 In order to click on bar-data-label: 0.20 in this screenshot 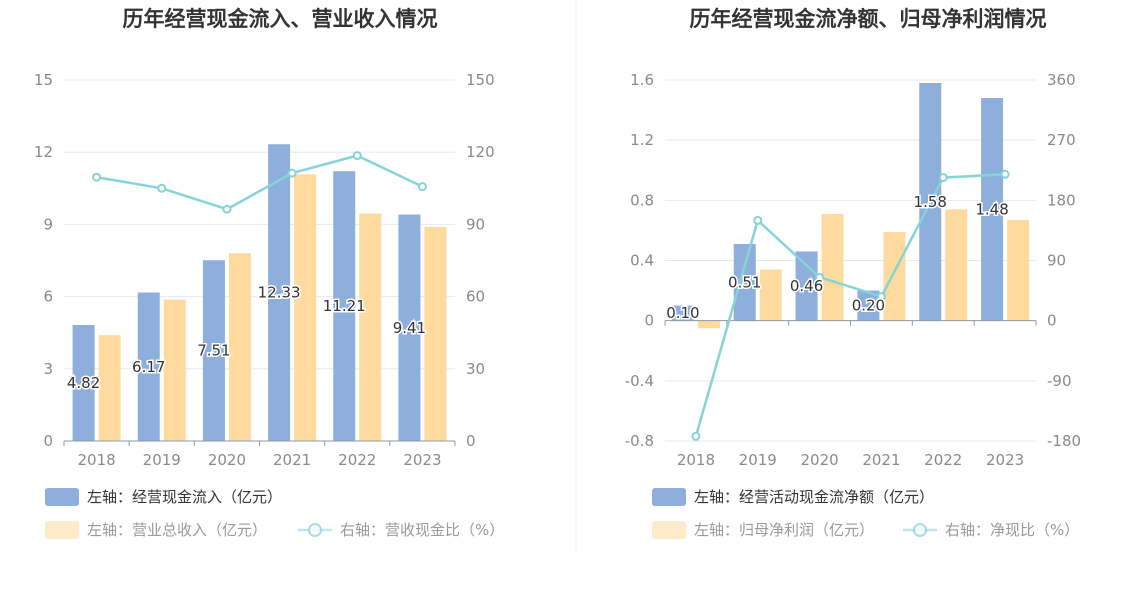, I will do `click(868, 306)`.